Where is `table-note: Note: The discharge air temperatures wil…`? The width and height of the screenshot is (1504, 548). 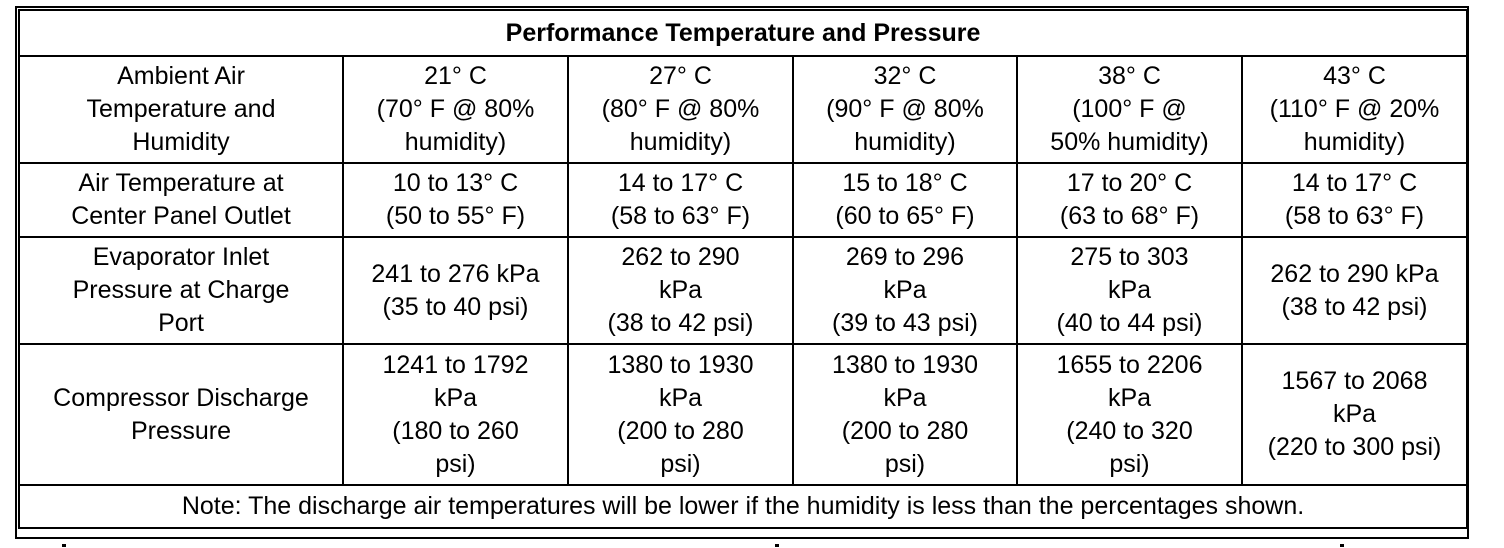 table-note: Note: The discharge air temperatures wil… is located at coordinates (743, 506).